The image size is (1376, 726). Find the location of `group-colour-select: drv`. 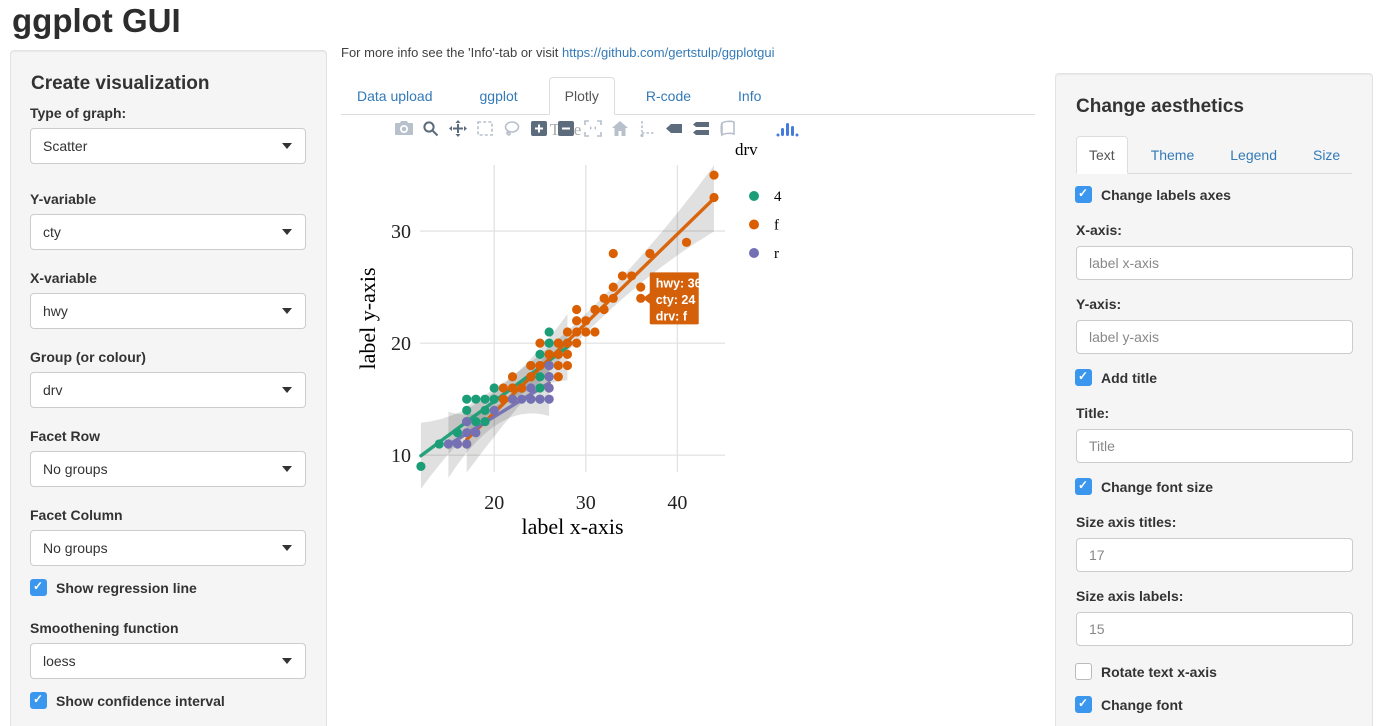

group-colour-select: drv is located at coordinates (168, 390).